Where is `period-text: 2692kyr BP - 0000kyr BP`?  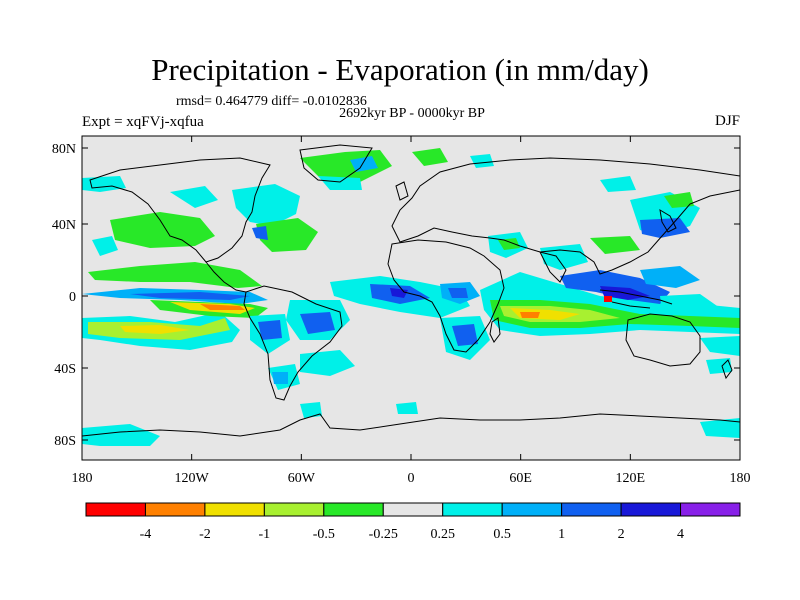 period-text: 2692kyr BP - 0000kyr BP is located at coordinates (412, 113).